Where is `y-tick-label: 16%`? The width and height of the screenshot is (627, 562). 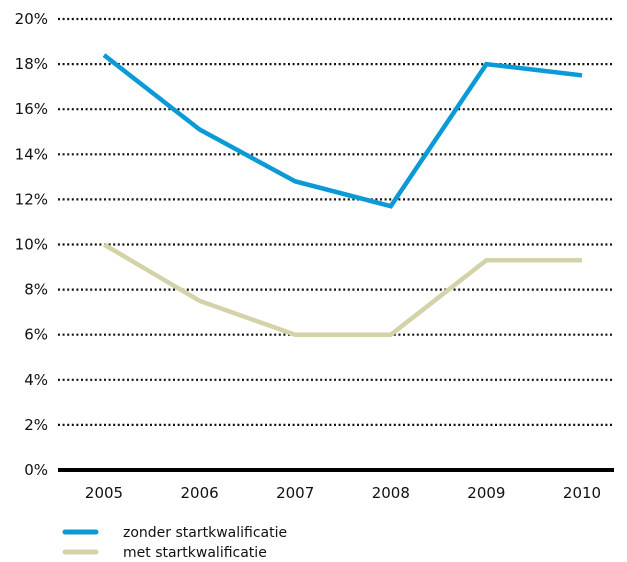 y-tick-label: 16% is located at coordinates (31, 109).